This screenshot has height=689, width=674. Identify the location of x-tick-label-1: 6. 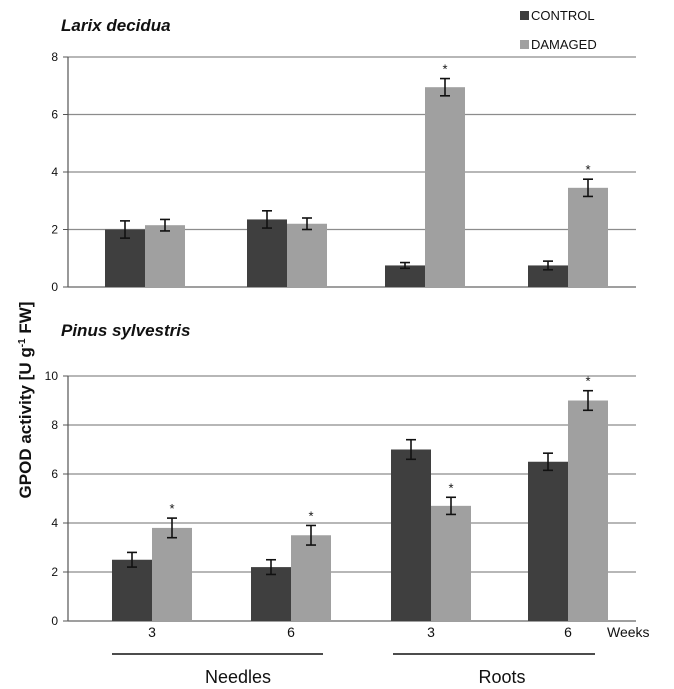
(291, 632).